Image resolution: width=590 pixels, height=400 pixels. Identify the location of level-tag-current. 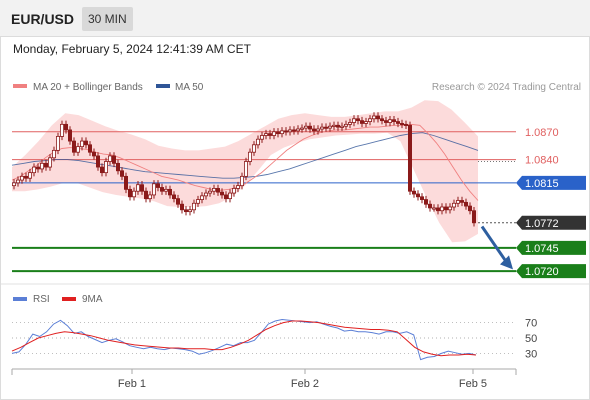
(551, 222).